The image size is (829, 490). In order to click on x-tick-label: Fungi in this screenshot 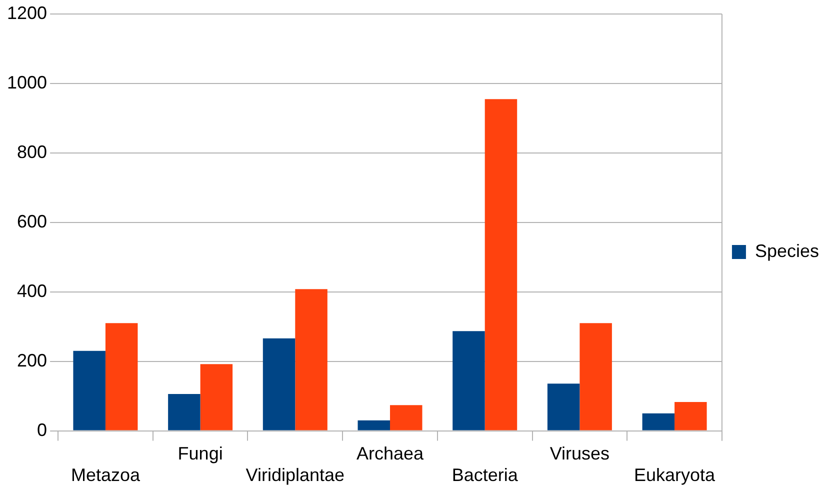, I will do `click(200, 454)`.